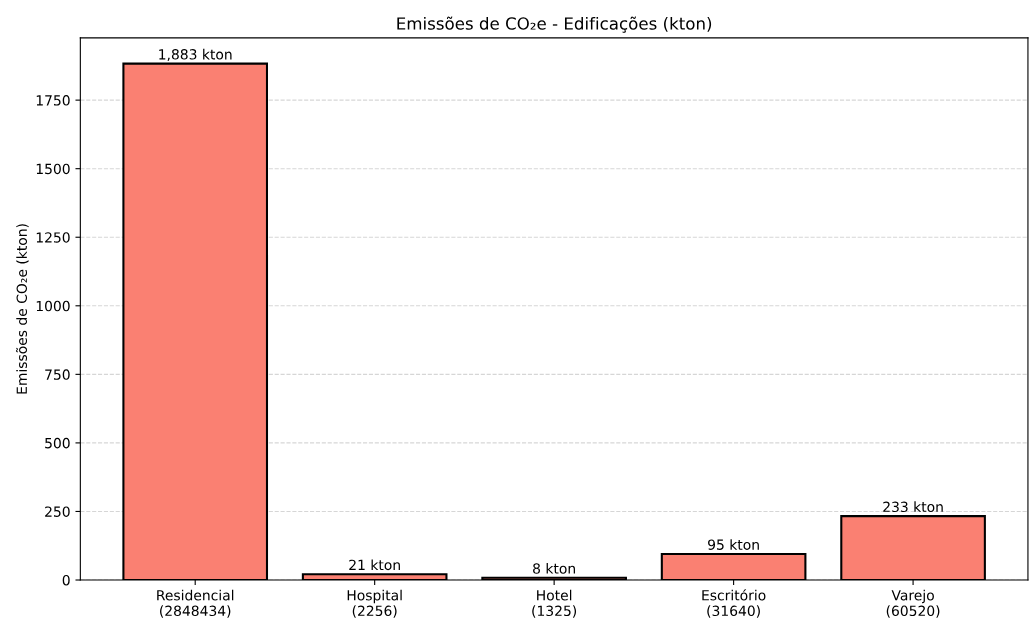 The width and height of the screenshot is (1030, 621). Describe the element at coordinates (734, 603) in the screenshot. I see `x-tick-label: Escritório (31640)` at that location.